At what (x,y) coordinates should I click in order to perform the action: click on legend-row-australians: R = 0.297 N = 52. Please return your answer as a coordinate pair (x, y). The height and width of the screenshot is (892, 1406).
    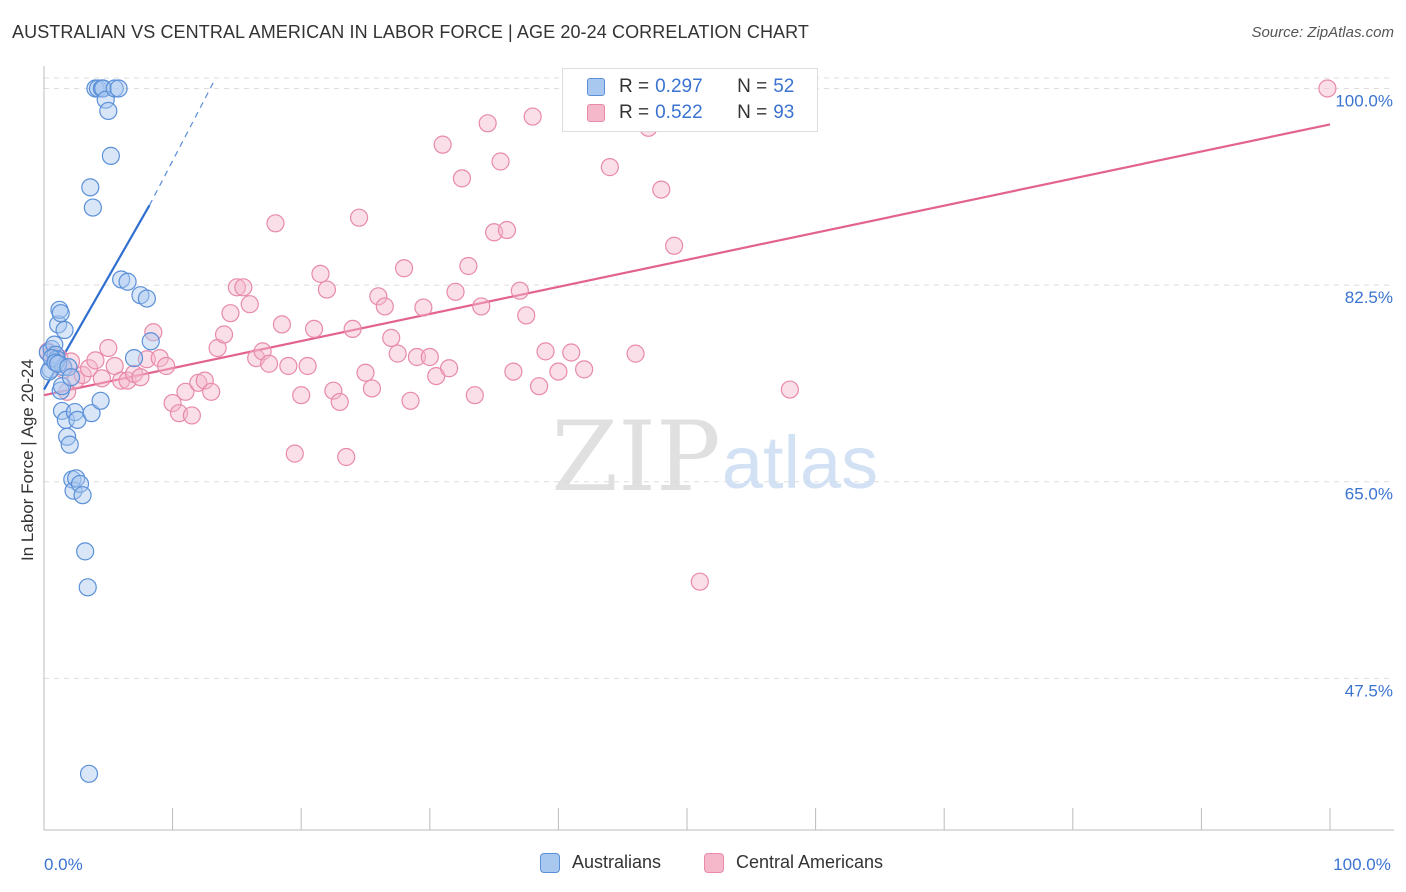
    Looking at the image, I should click on (690, 87).